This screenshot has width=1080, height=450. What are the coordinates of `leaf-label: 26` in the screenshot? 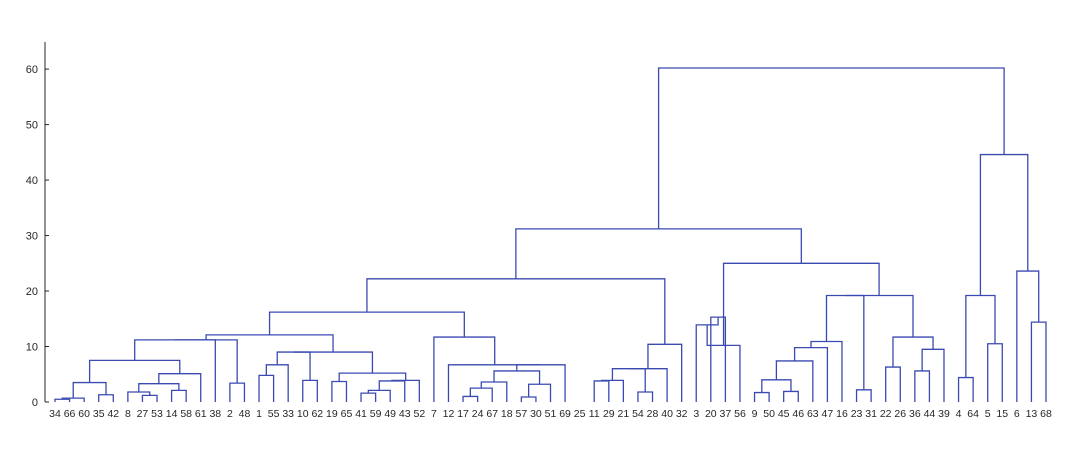 It's located at (900, 414).